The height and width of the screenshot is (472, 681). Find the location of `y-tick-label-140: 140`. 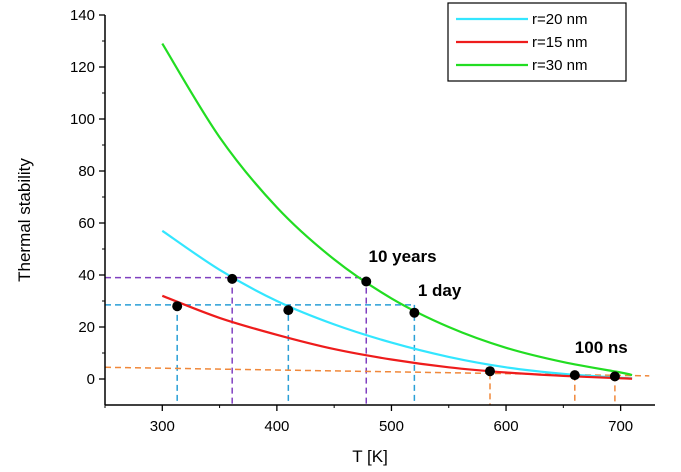

y-tick-label-140: 140 is located at coordinates (82, 15).